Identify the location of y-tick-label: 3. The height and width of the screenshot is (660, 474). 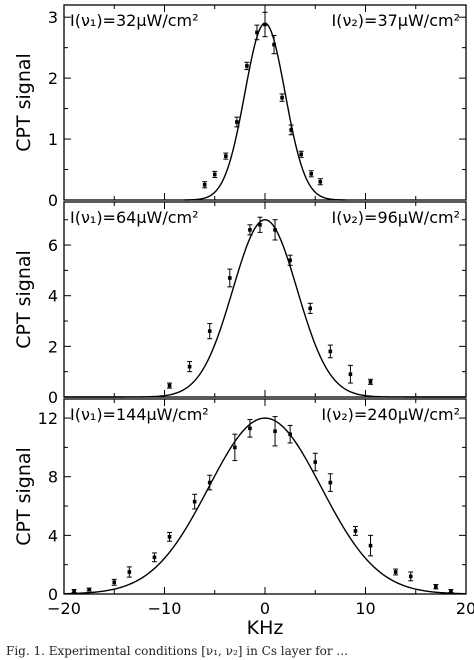
(53, 17).